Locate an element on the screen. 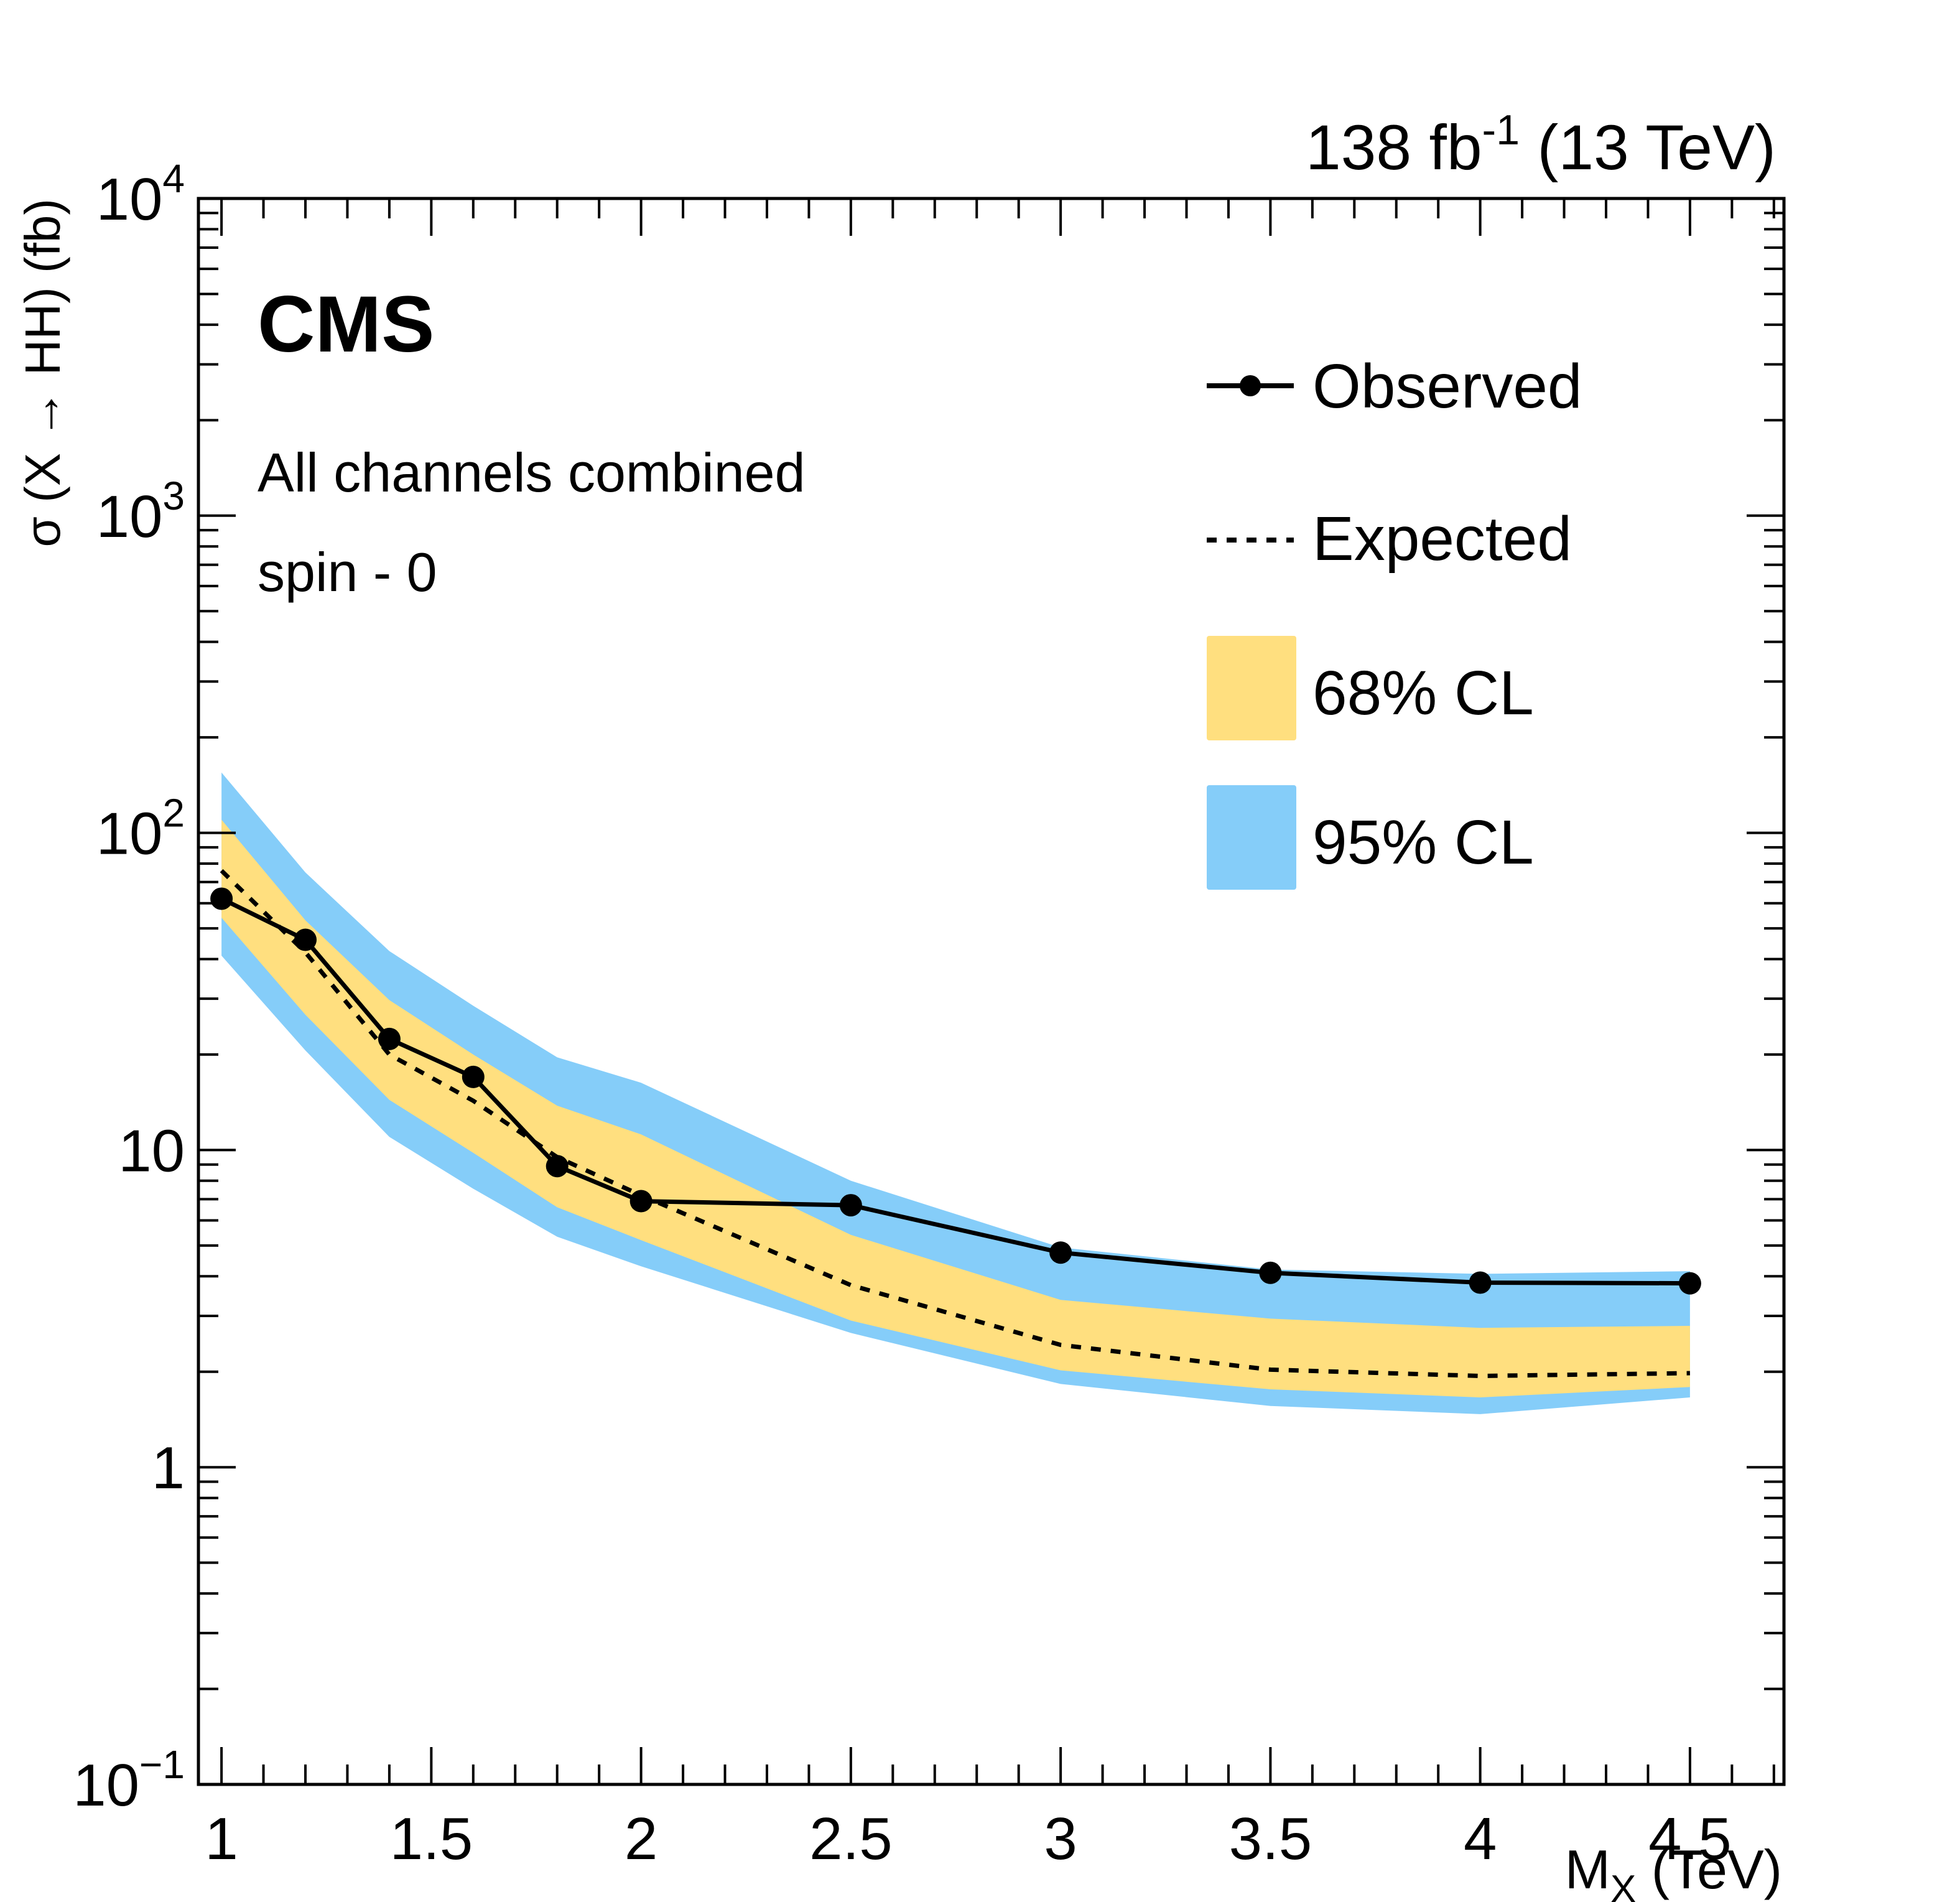  y-tick-label: 10² is located at coordinates (140, 829).